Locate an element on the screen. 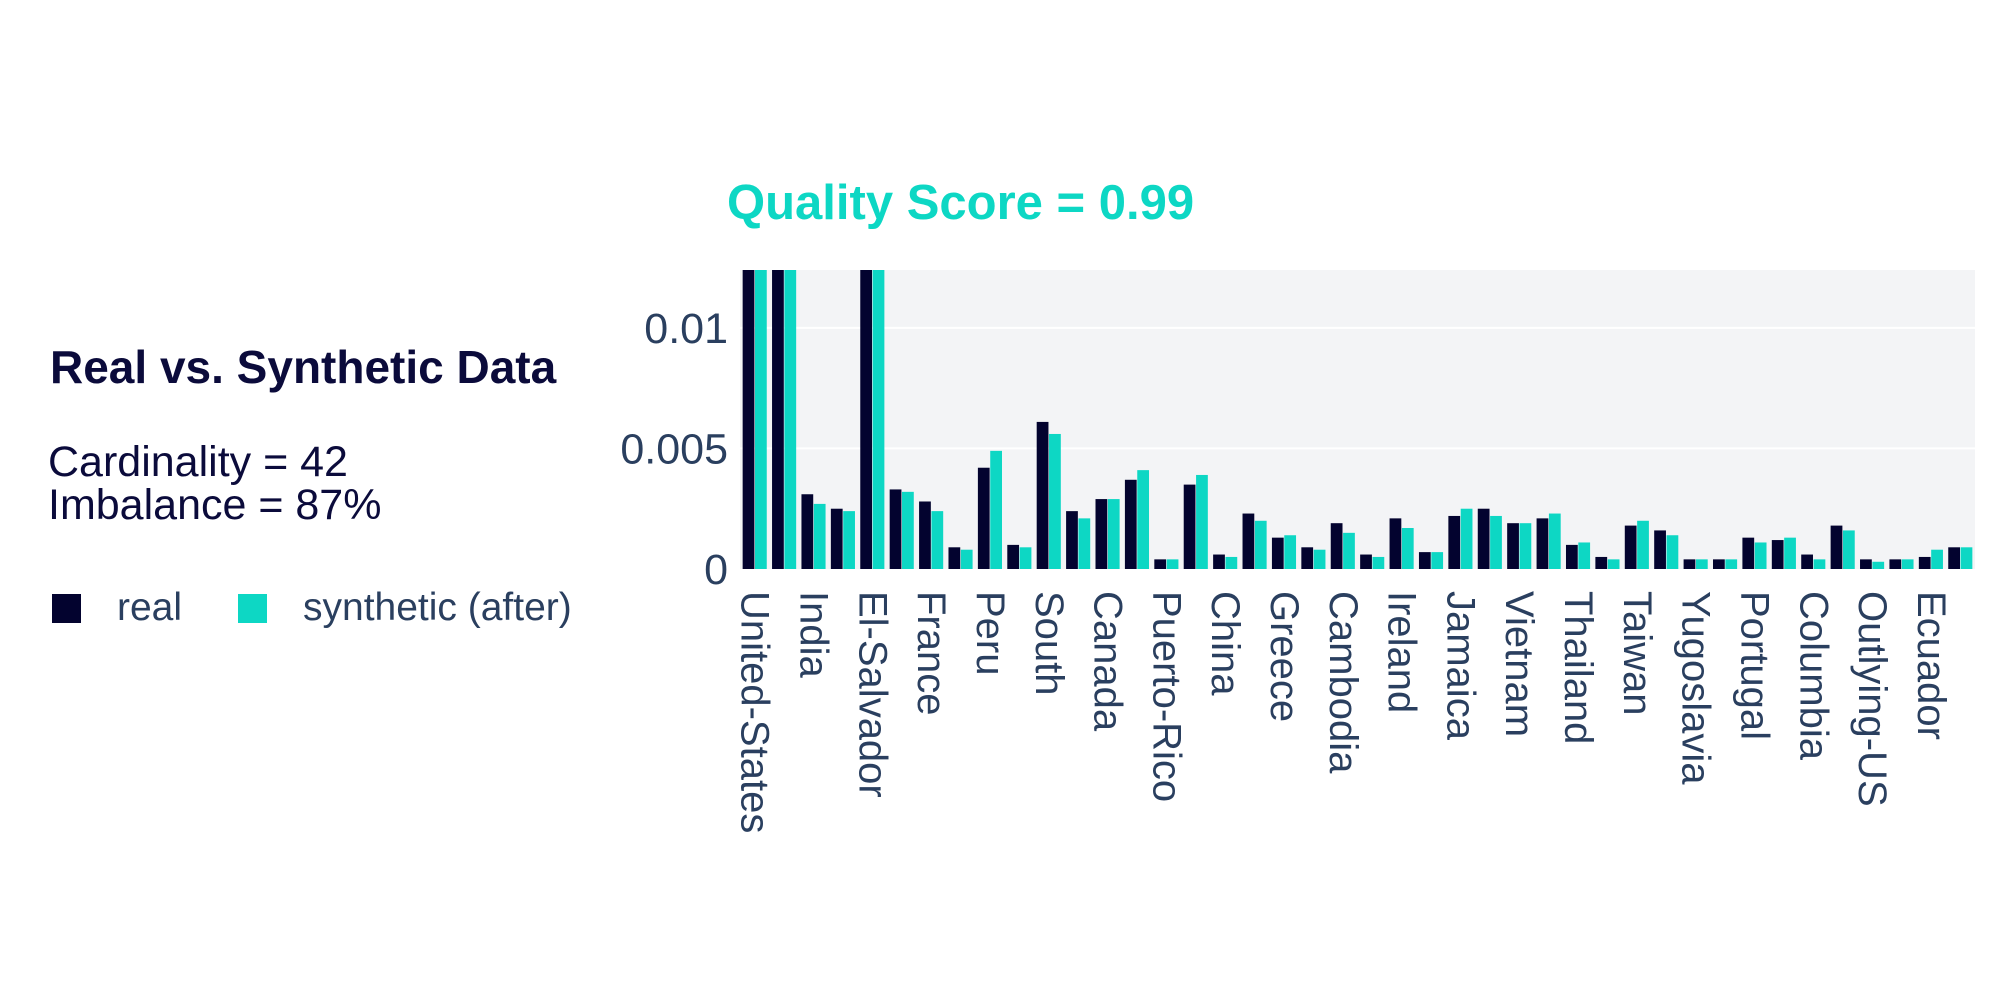 Image resolution: width=2000 pixels, height=1000 pixels. bar-synthetic-mexico is located at coordinates (790, 419).